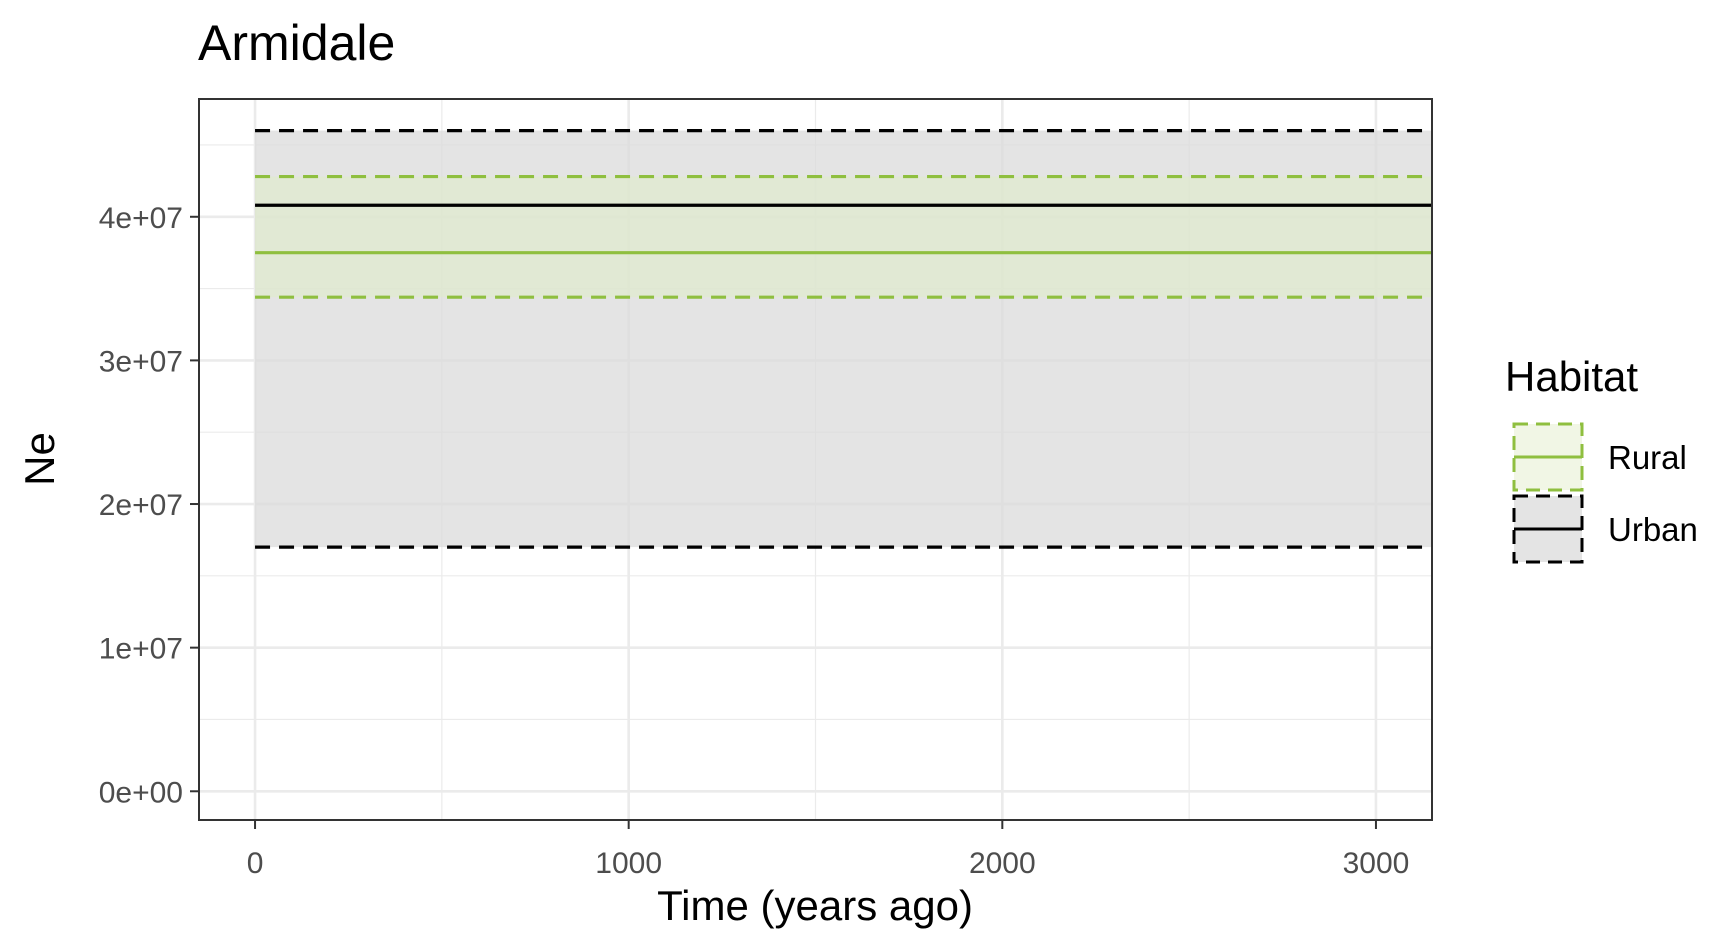 The image size is (1730, 945). What do you see at coordinates (815, 905) in the screenshot?
I see `x-axis-title: Time (years ago)` at bounding box center [815, 905].